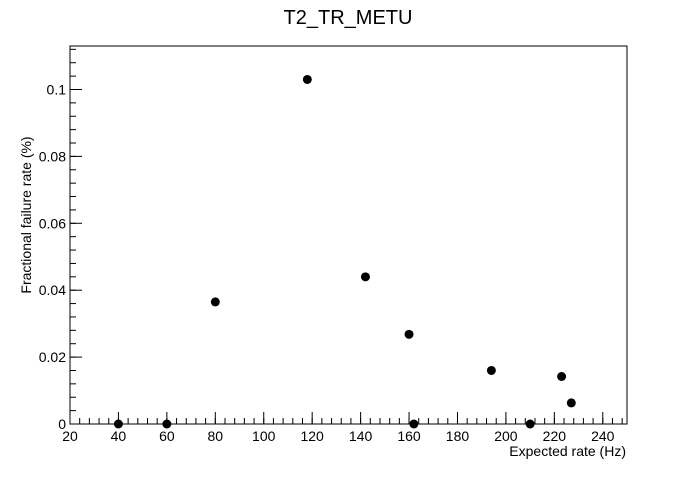  Describe the element at coordinates (57, 89) in the screenshot. I see `y-tick-label: 0.1` at that location.